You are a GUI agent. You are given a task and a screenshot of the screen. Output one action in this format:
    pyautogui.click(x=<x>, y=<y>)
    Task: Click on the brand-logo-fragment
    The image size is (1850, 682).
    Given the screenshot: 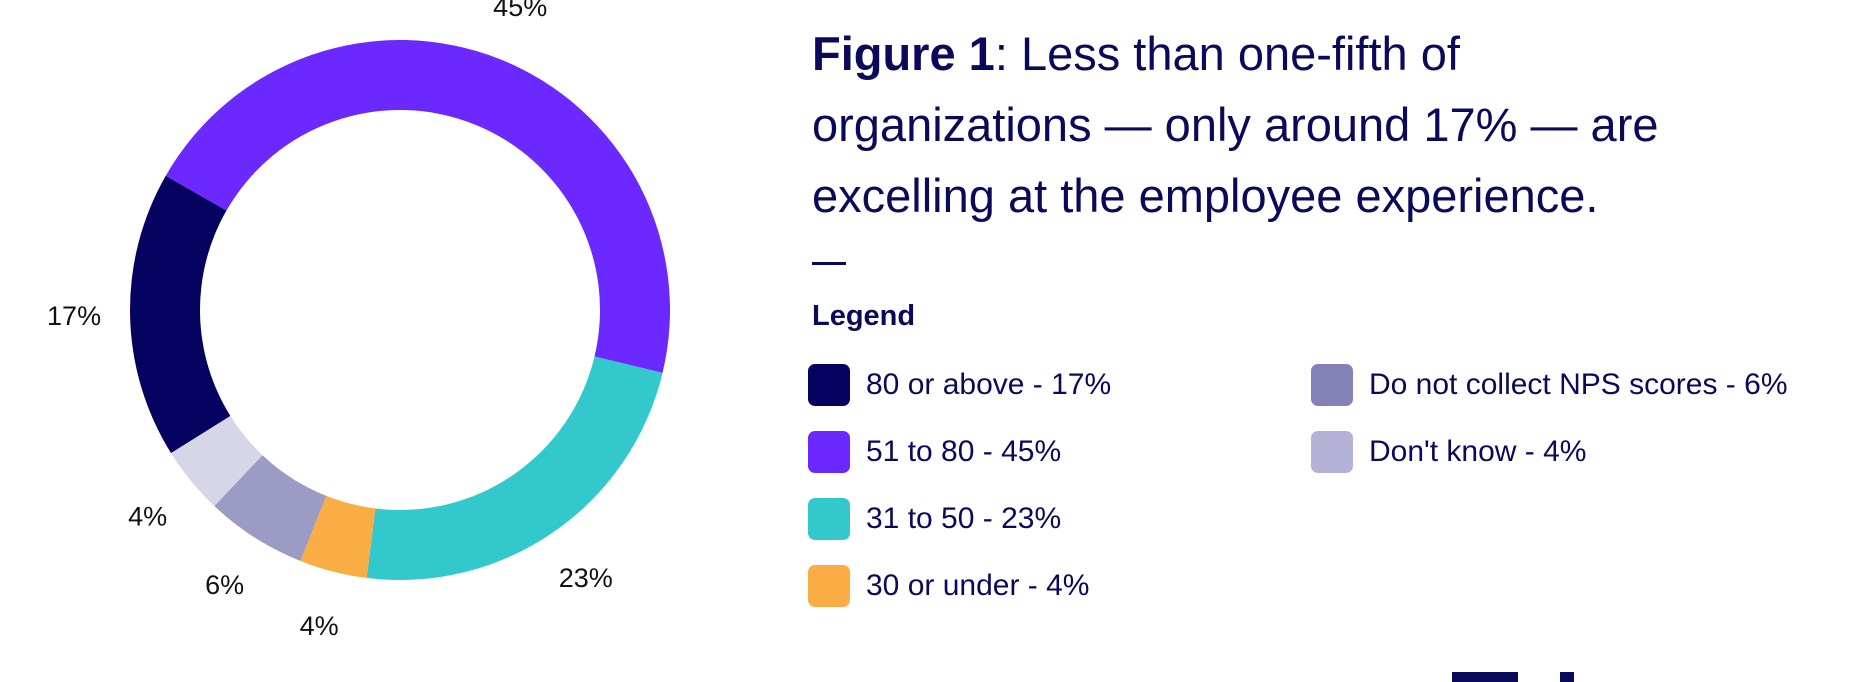 What is the action you would take?
    pyautogui.click(x=1527, y=677)
    